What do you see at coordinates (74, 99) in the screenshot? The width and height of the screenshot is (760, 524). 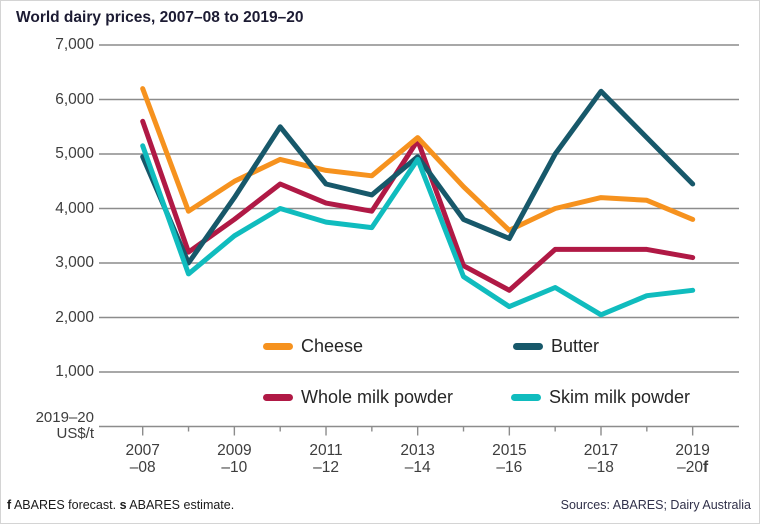 I see `y-axis-label: 6,000` at bounding box center [74, 99].